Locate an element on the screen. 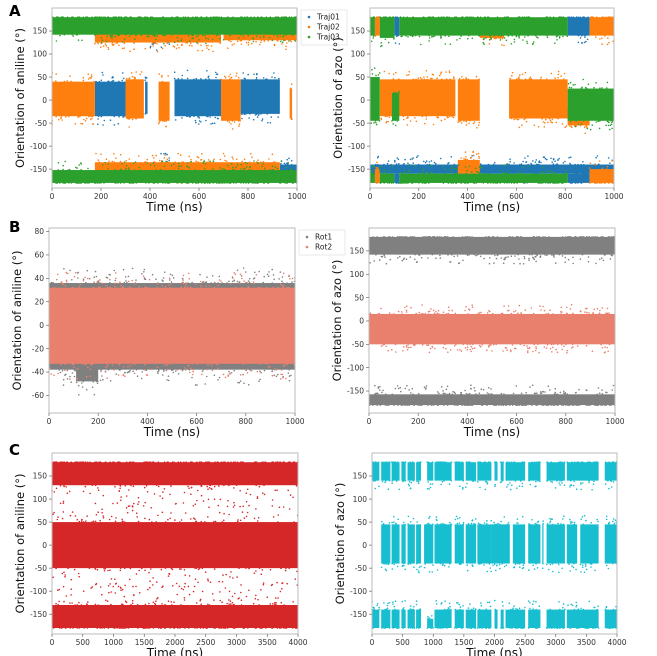 The width and height of the screenshot is (657, 656). x-axis-label: Time (ns) is located at coordinates (493, 651).